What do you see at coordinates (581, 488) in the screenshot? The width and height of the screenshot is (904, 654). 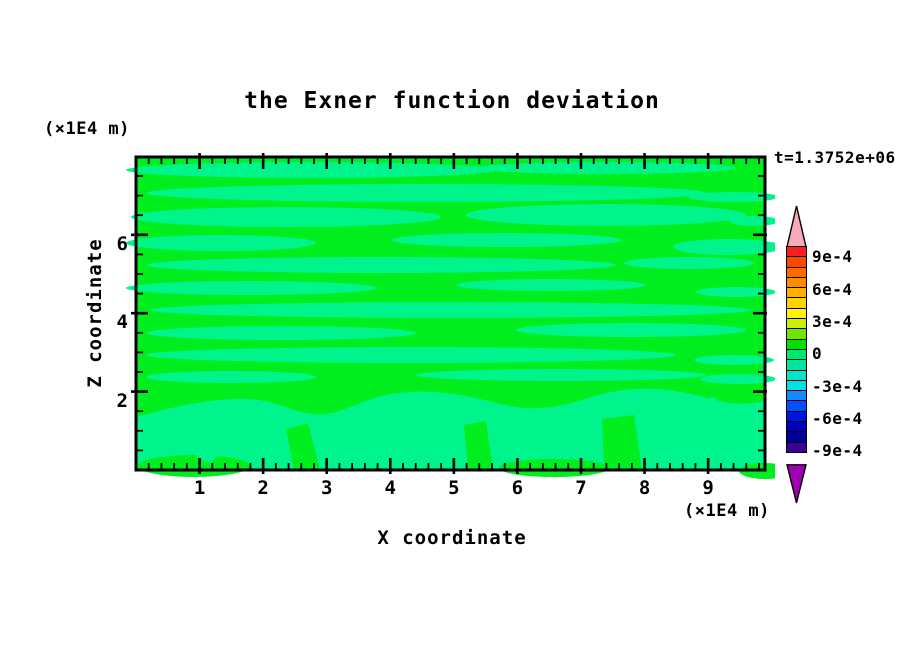 I see `x-tick-label: 7` at bounding box center [581, 488].